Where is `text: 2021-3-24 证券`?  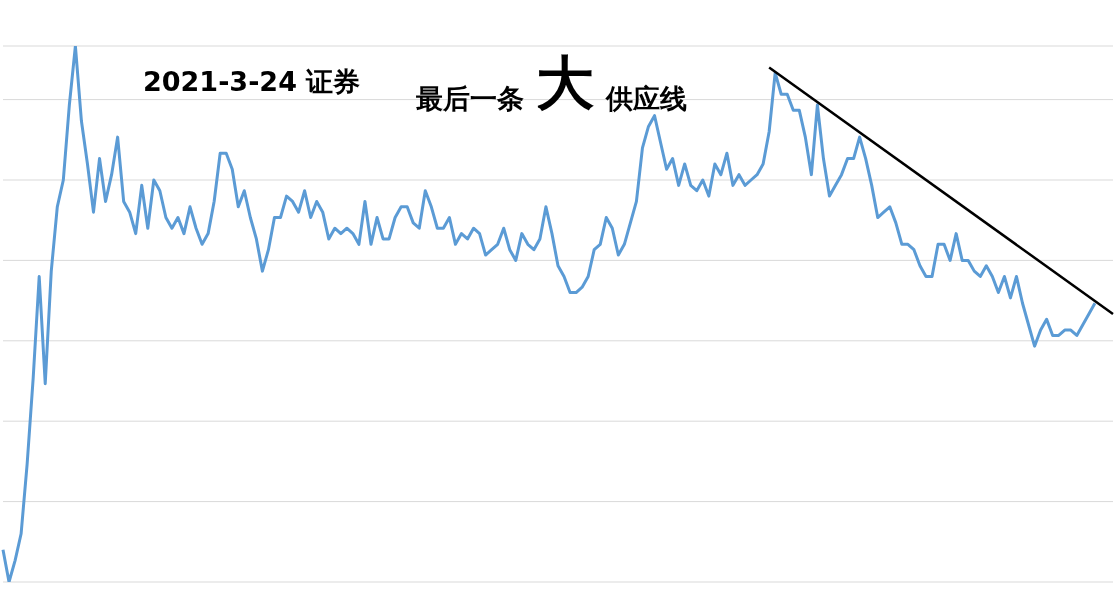
text: 2021-3-24 证券 is located at coordinates (252, 82).